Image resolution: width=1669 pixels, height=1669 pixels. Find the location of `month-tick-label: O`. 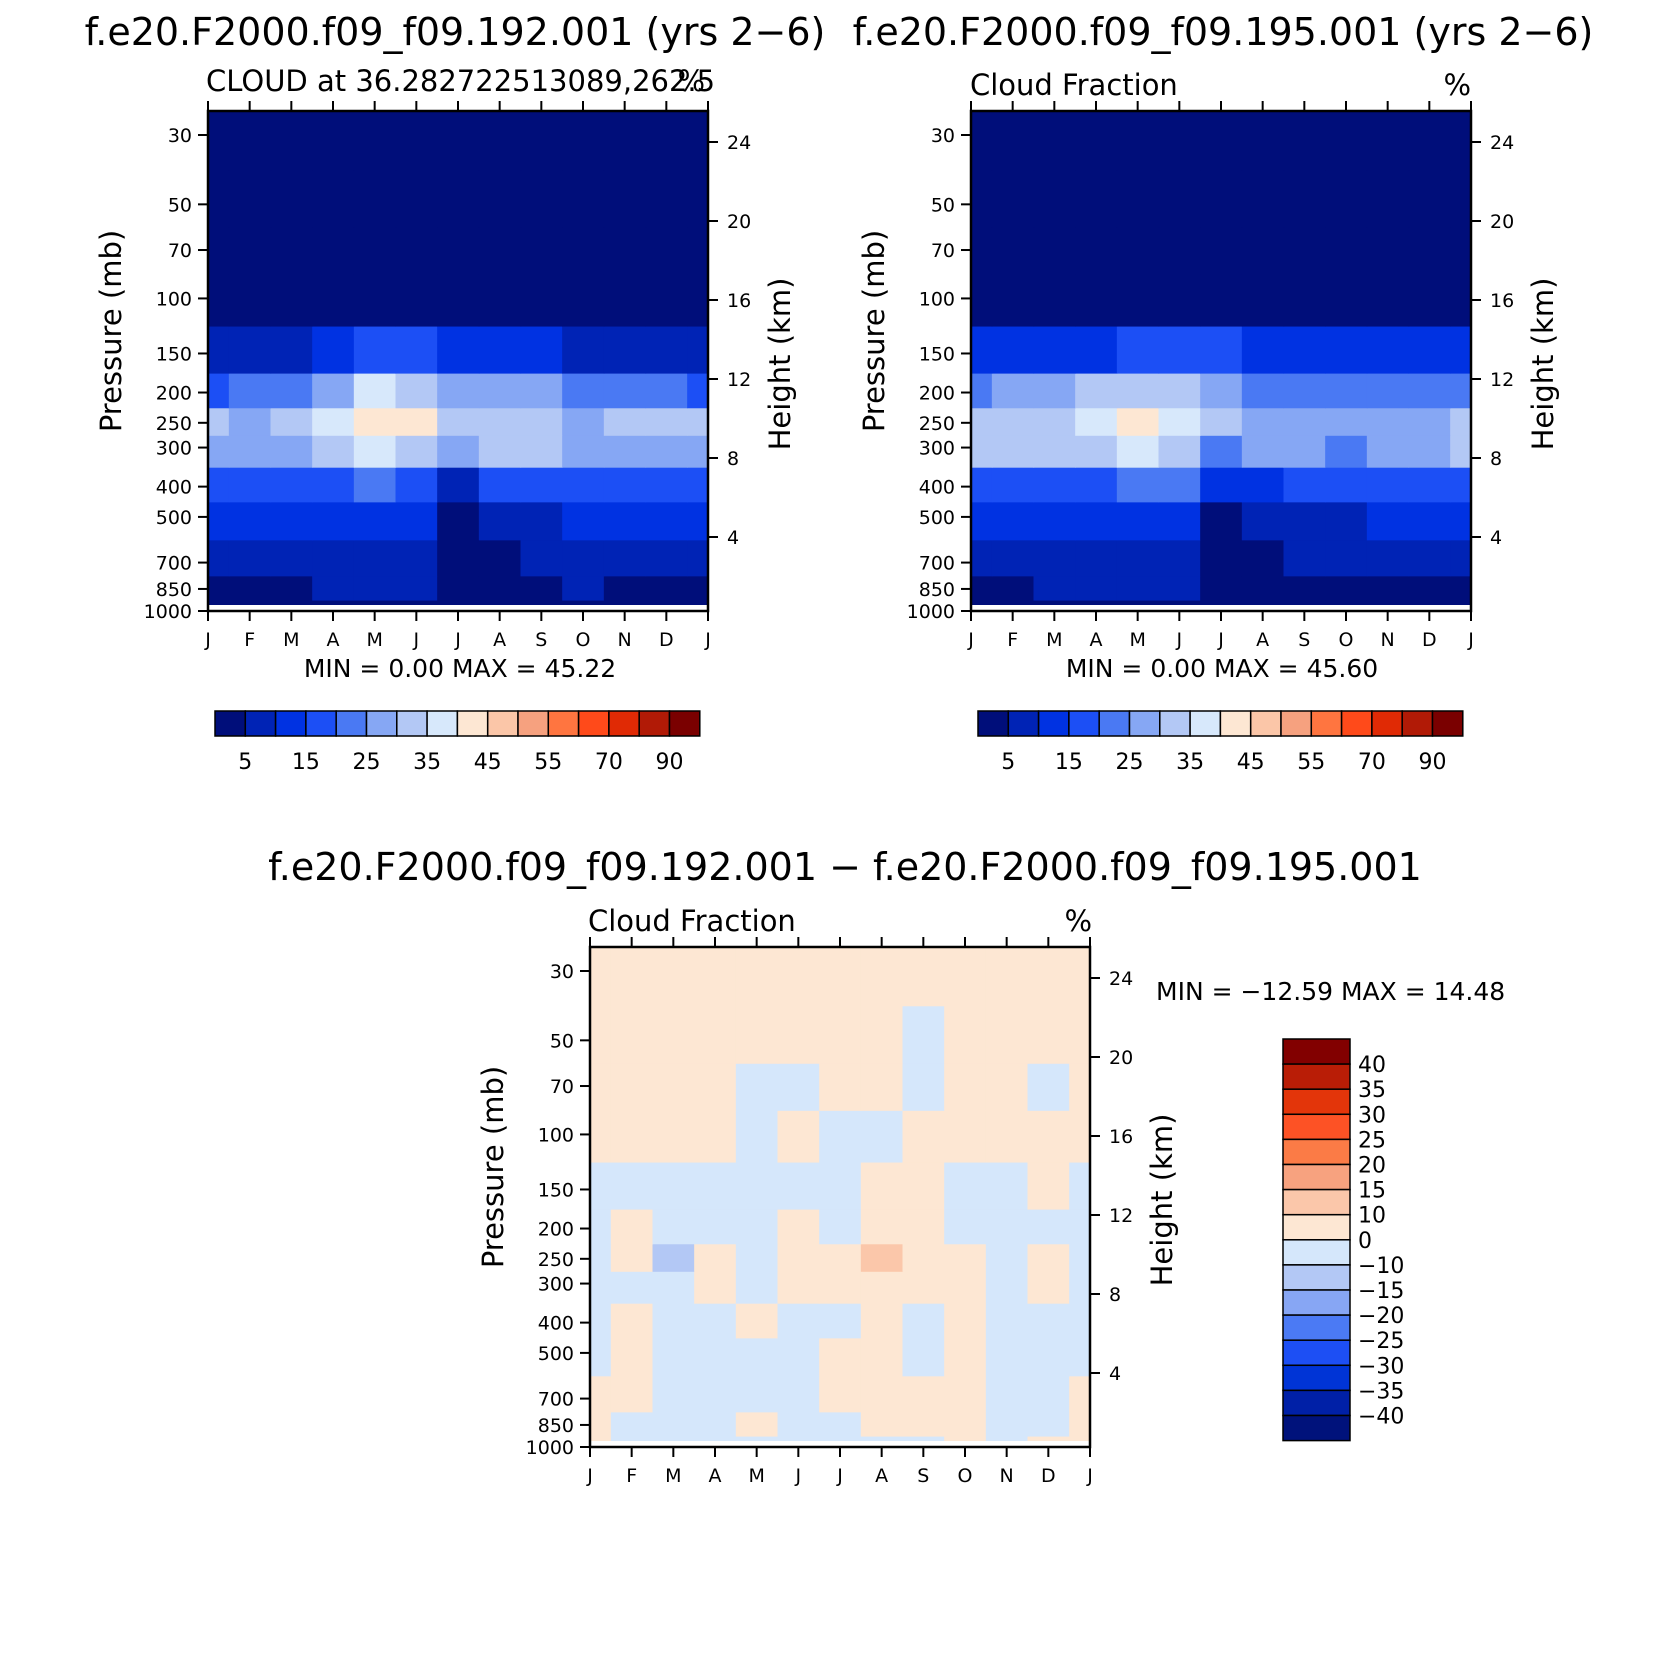

month-tick-label: O is located at coordinates (965, 1476).